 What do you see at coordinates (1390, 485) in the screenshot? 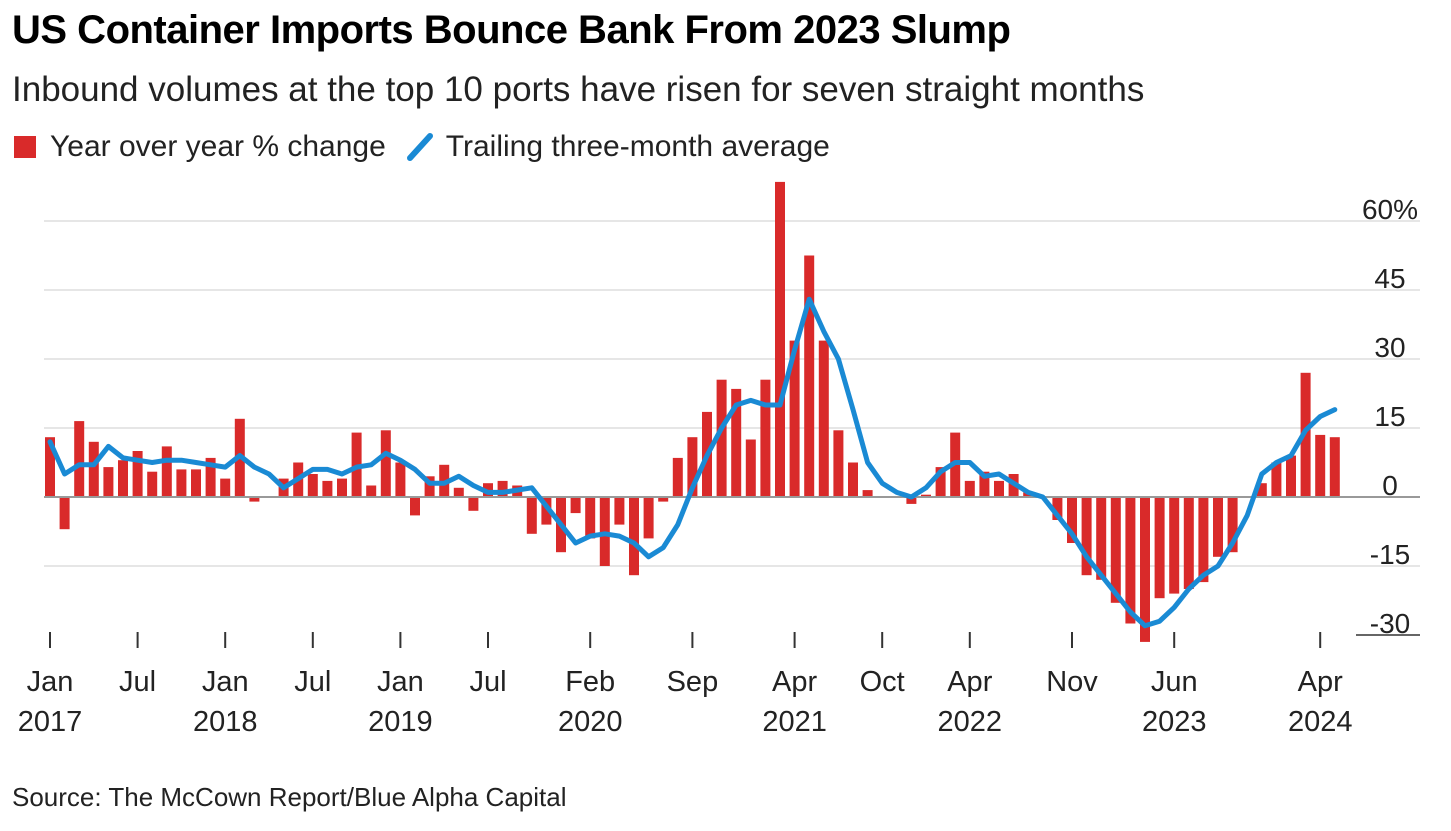
I see `y-tick-label: 0` at bounding box center [1390, 485].